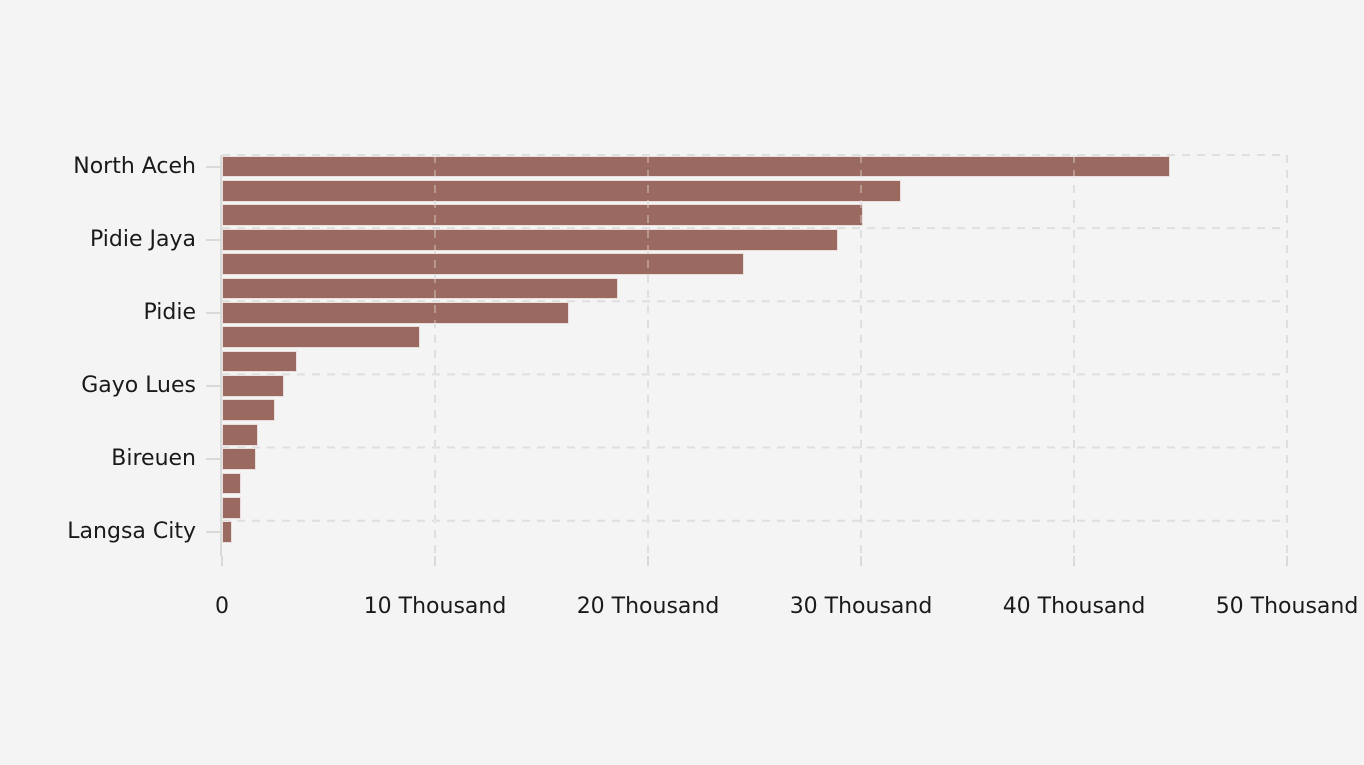  Describe the element at coordinates (131, 532) in the screenshot. I see `y-axis-label: Langsa City` at that location.